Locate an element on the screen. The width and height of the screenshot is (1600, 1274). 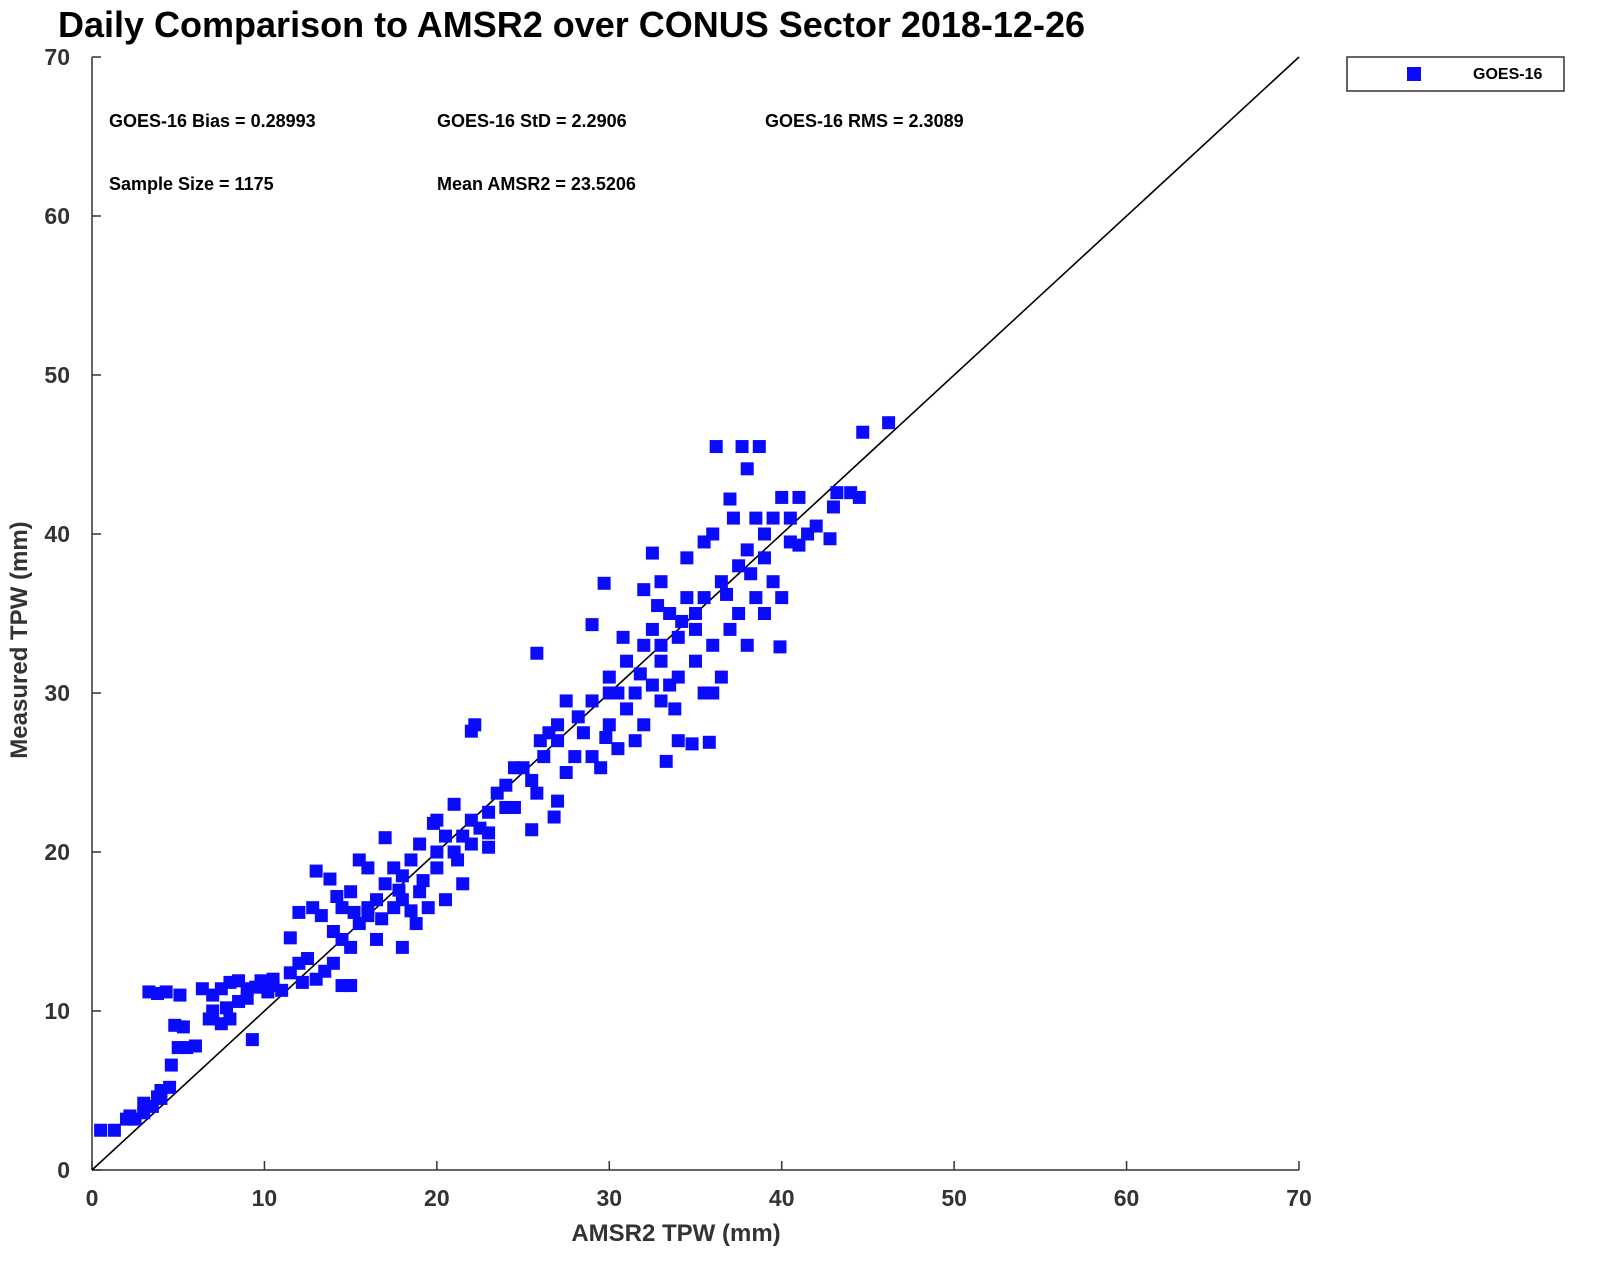
x-tick-label: 0 is located at coordinates (92, 1198).